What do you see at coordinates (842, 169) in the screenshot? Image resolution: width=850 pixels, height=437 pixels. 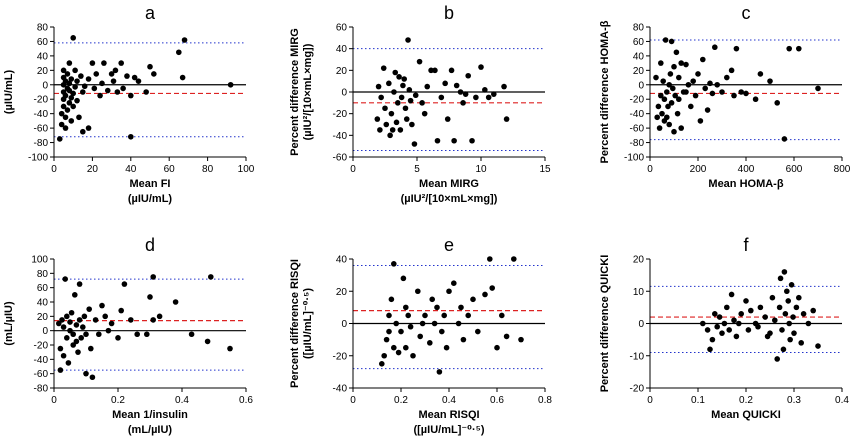 I see `x-tick-label: 800` at bounding box center [842, 169].